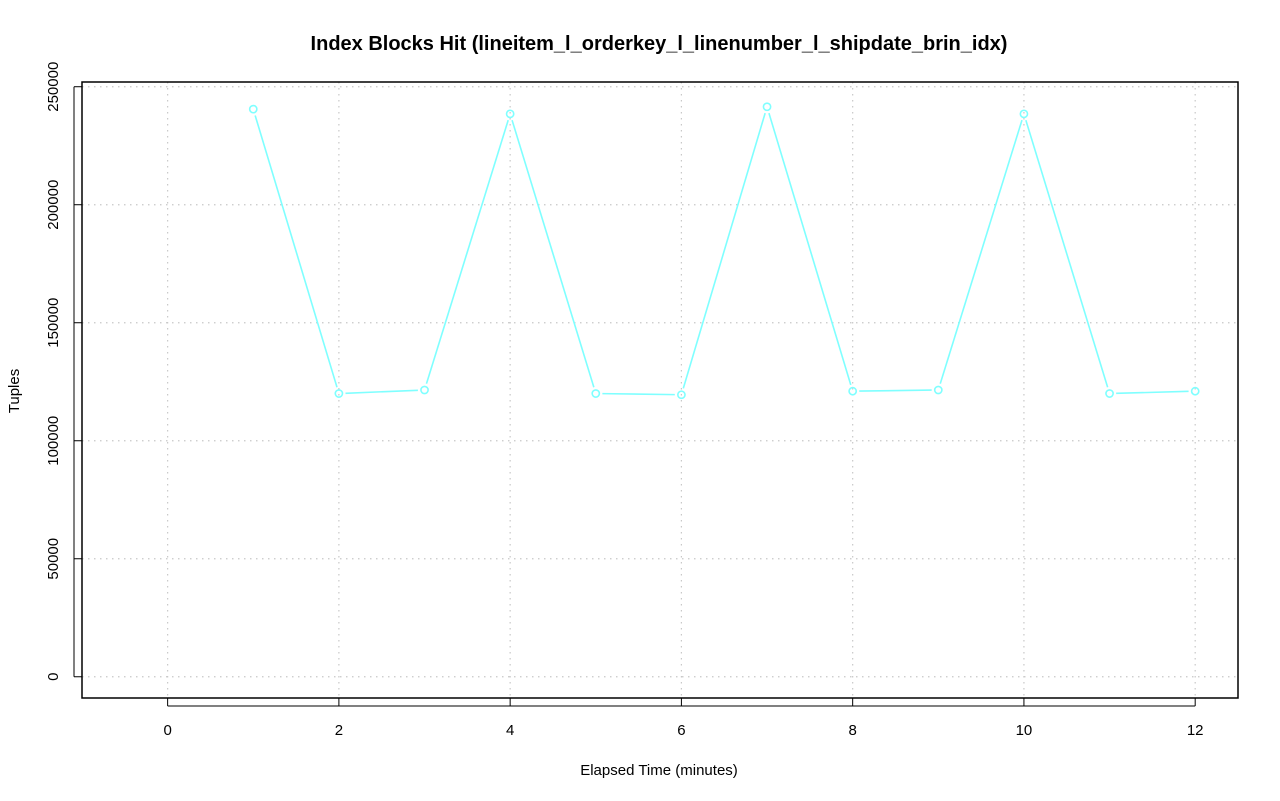 Image resolution: width=1280 pixels, height=801 pixels. I want to click on x-tick-label: 12, so click(1195, 730).